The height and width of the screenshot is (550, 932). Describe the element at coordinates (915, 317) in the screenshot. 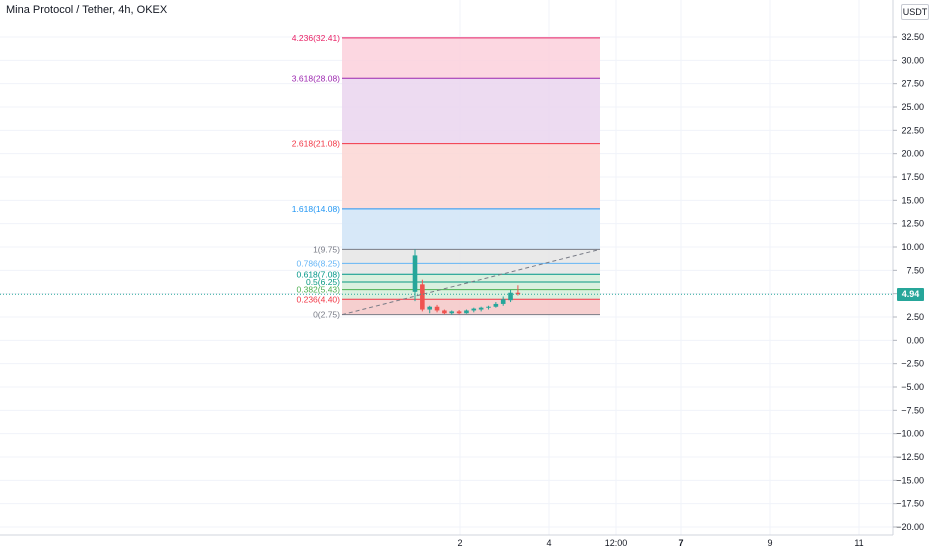

I see `price-tick-label: 2.50` at that location.